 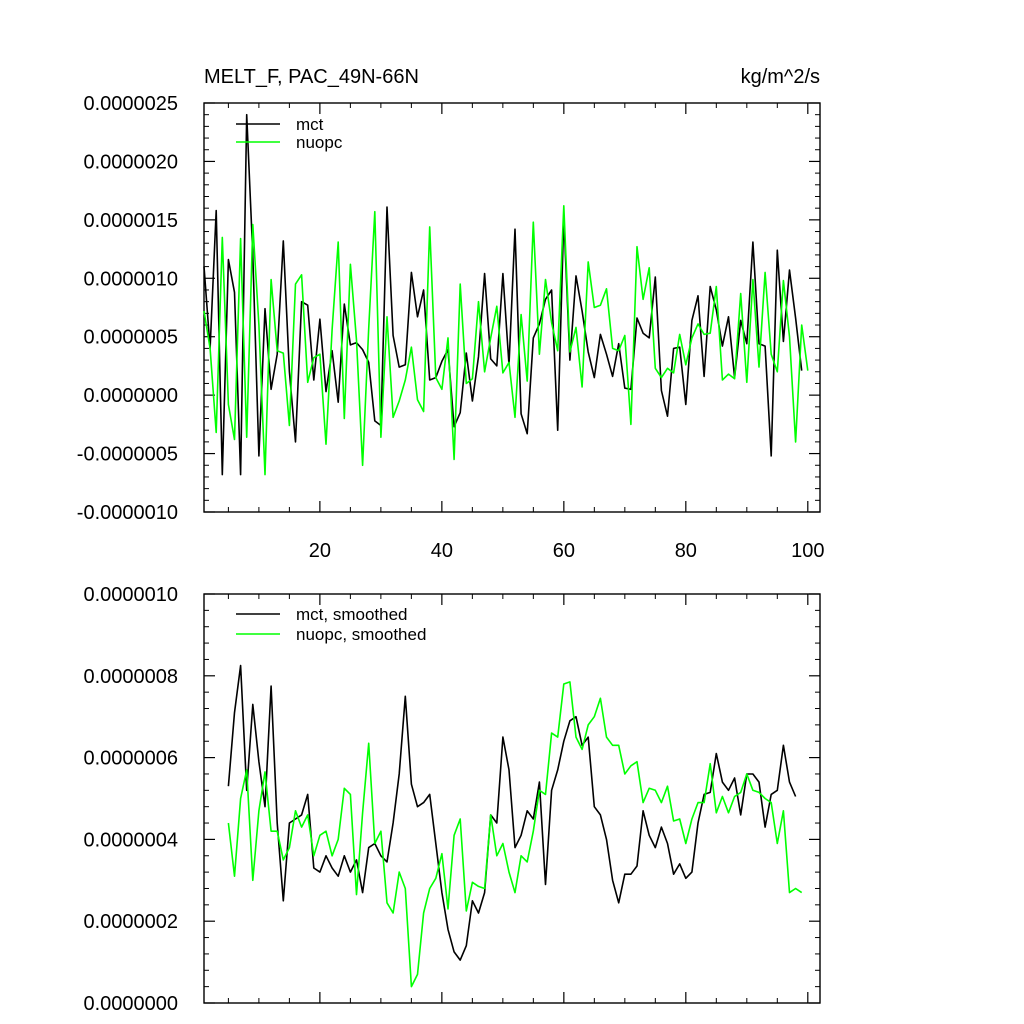 What do you see at coordinates (130, 595) in the screenshot?
I see `bottom-y-tick-label: 0.0000010` at bounding box center [130, 595].